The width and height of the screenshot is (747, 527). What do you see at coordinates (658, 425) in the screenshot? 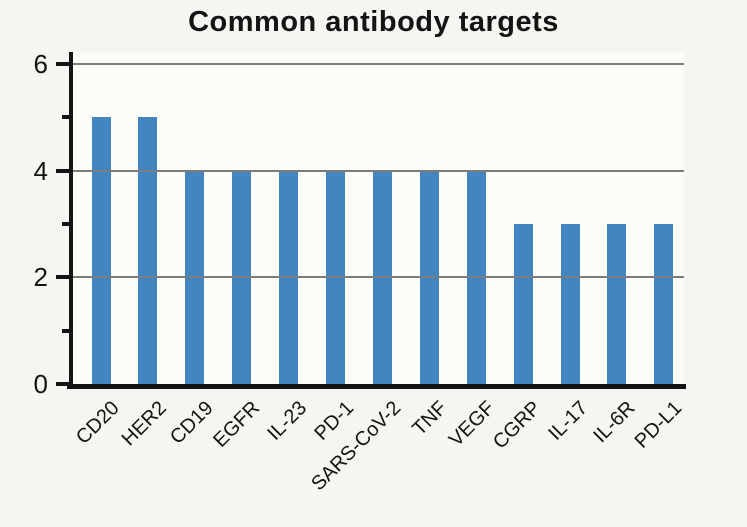
I see `x-tick-label: PD-L1` at bounding box center [658, 425].